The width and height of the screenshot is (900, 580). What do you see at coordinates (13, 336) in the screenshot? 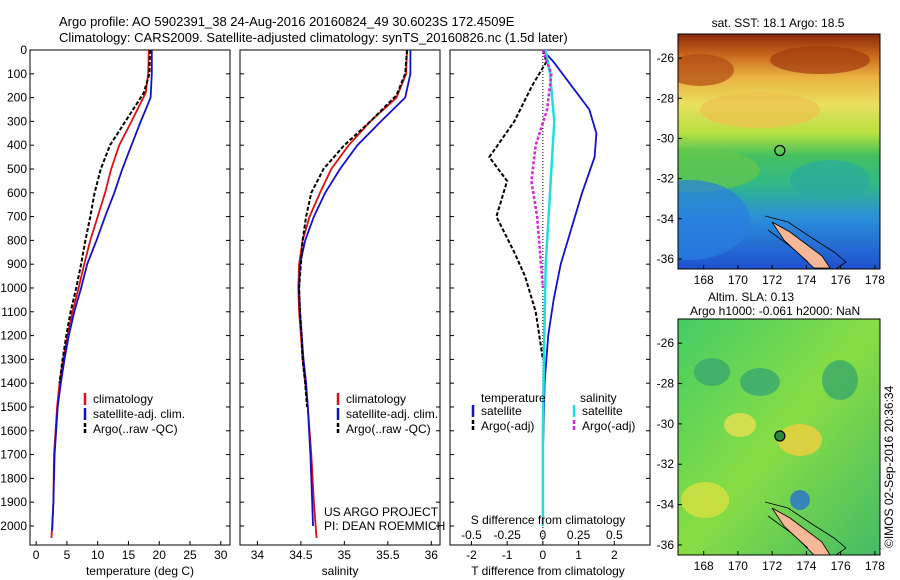
I see `depth-y-tick-label: 1200` at bounding box center [13, 336].